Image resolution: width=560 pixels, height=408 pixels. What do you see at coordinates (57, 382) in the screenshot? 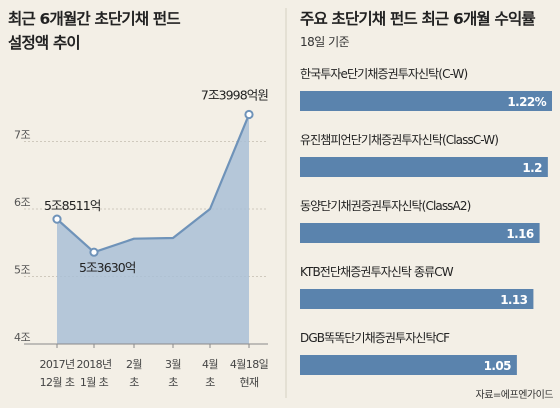
I see `x-tick-label: 12월 초` at bounding box center [57, 382].